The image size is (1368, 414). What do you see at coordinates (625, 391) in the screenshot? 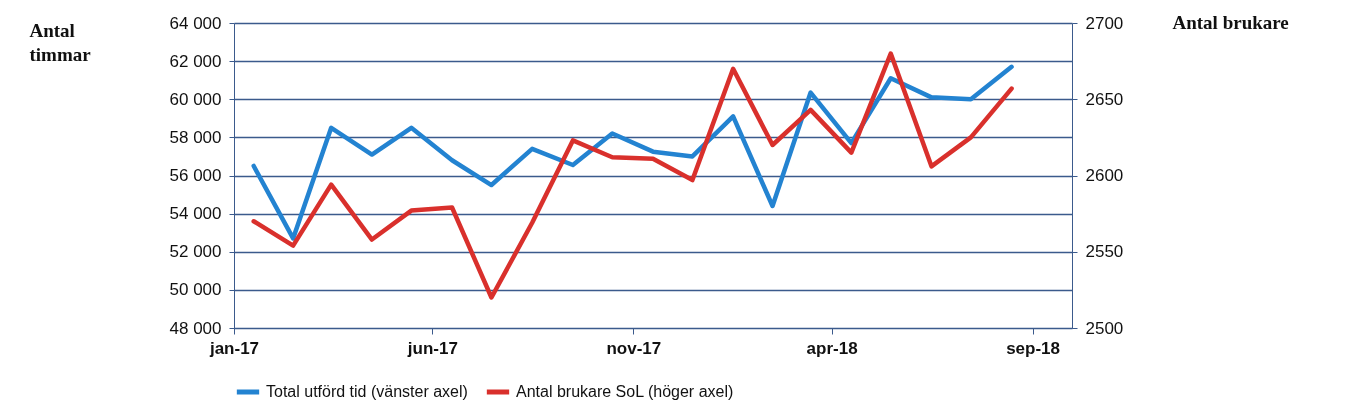
I see `legend-label: Antal brukare SoL (höger axel)` at bounding box center [625, 391].